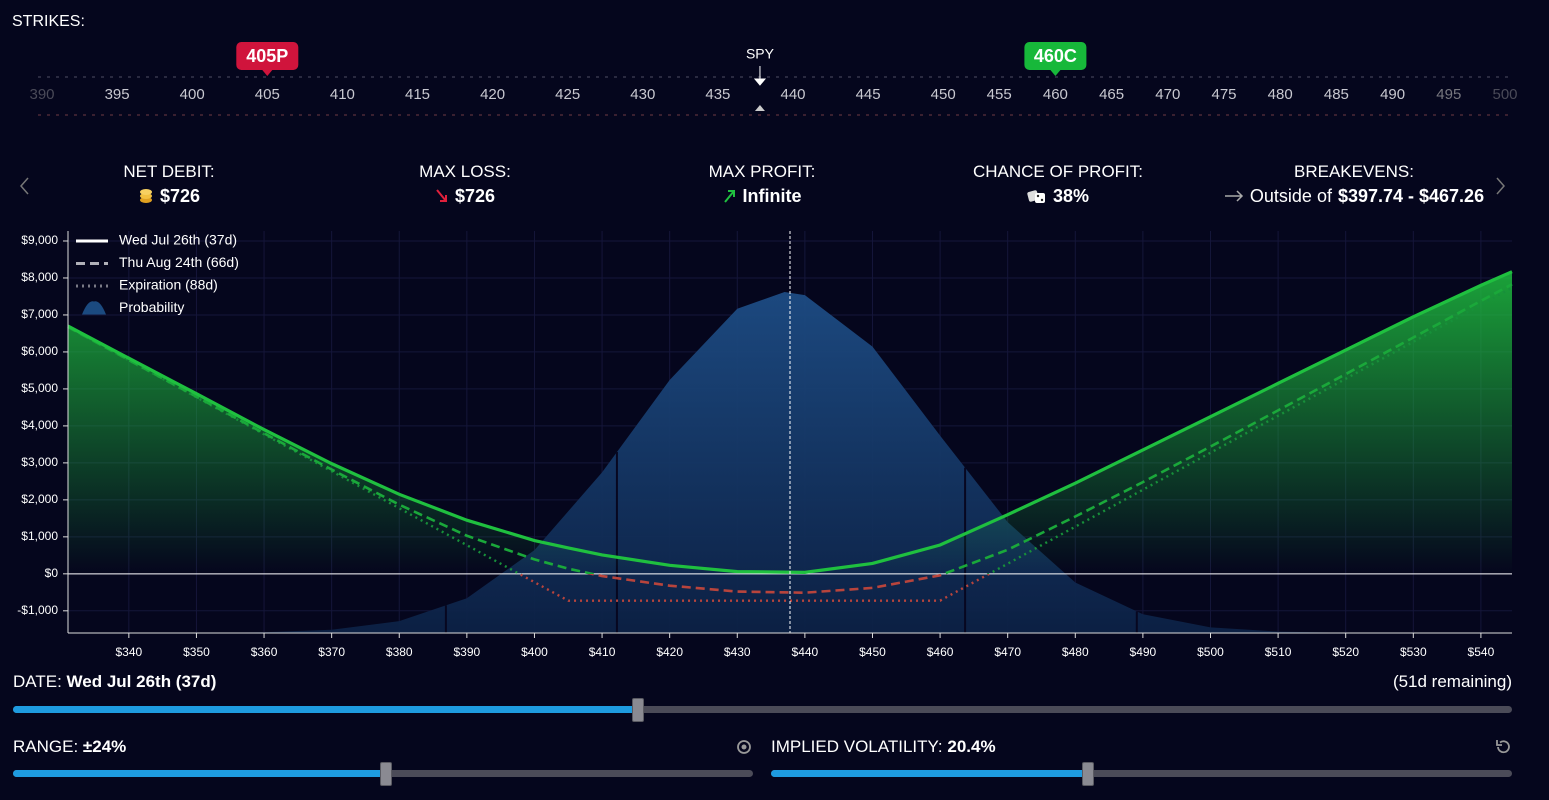  I want to click on x-tick-label: $340, so click(128, 652).